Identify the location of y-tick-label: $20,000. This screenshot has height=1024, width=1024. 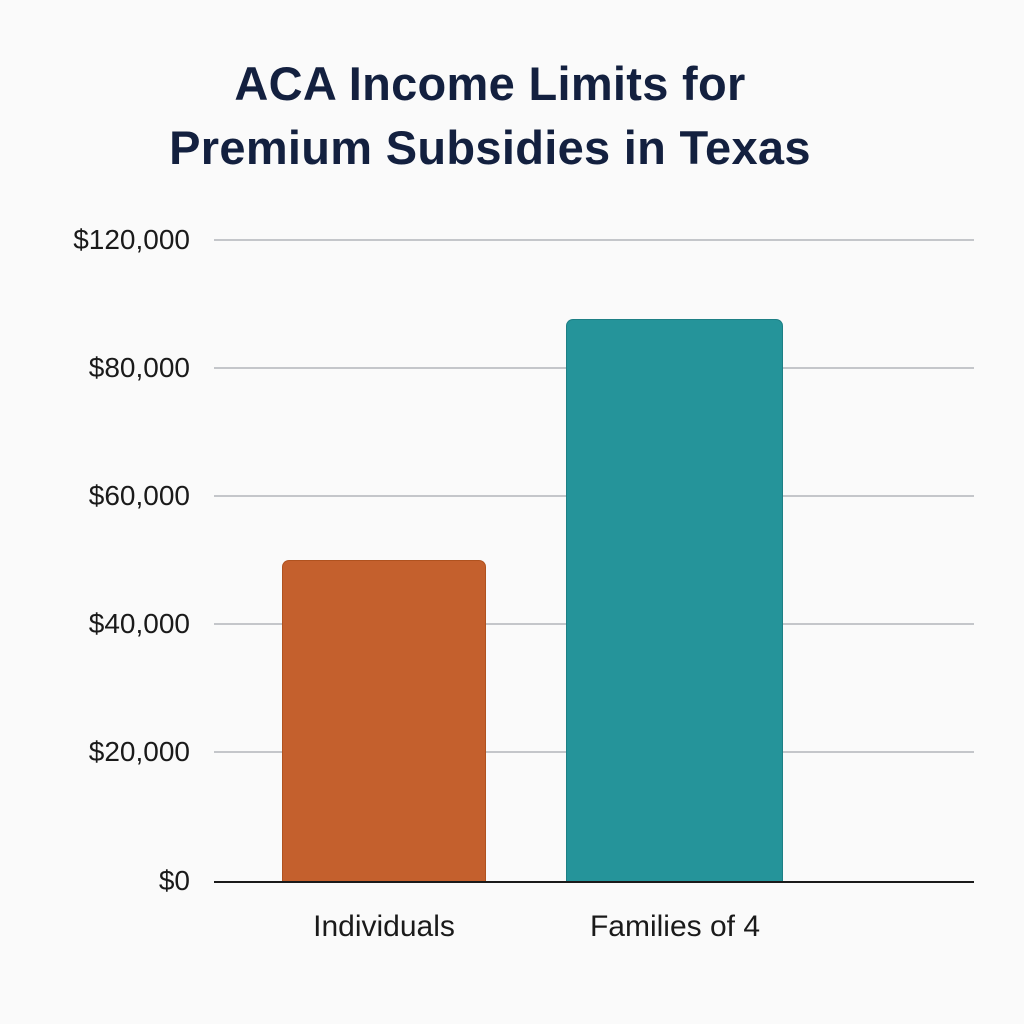
(139, 751).